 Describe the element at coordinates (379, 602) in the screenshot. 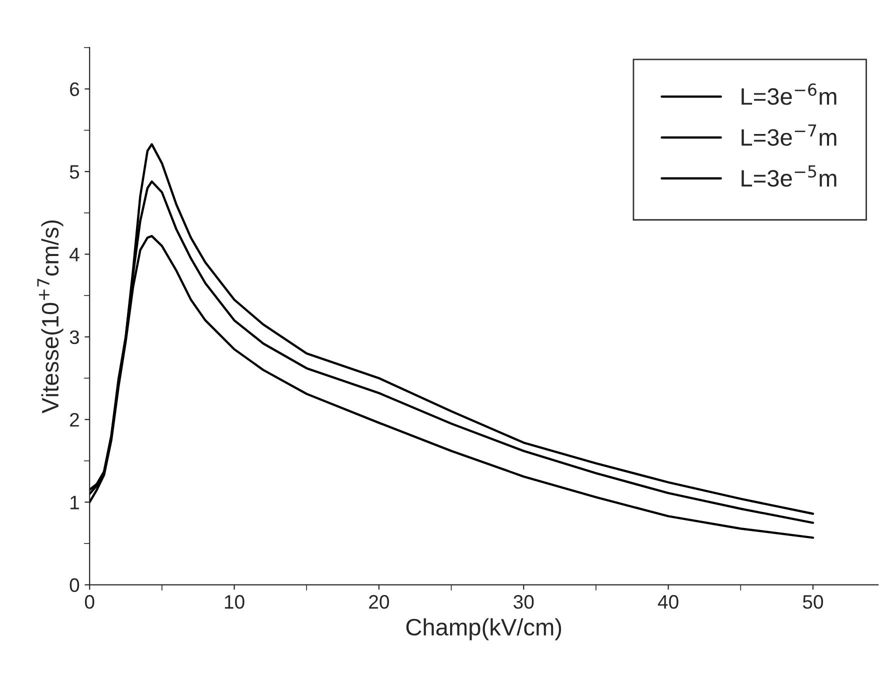

I see `x-tick-label: 20` at that location.